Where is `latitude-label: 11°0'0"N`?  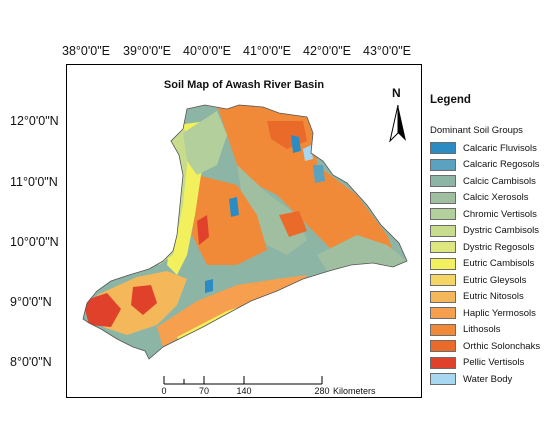 latitude-label: 11°0'0"N is located at coordinates (34, 182).